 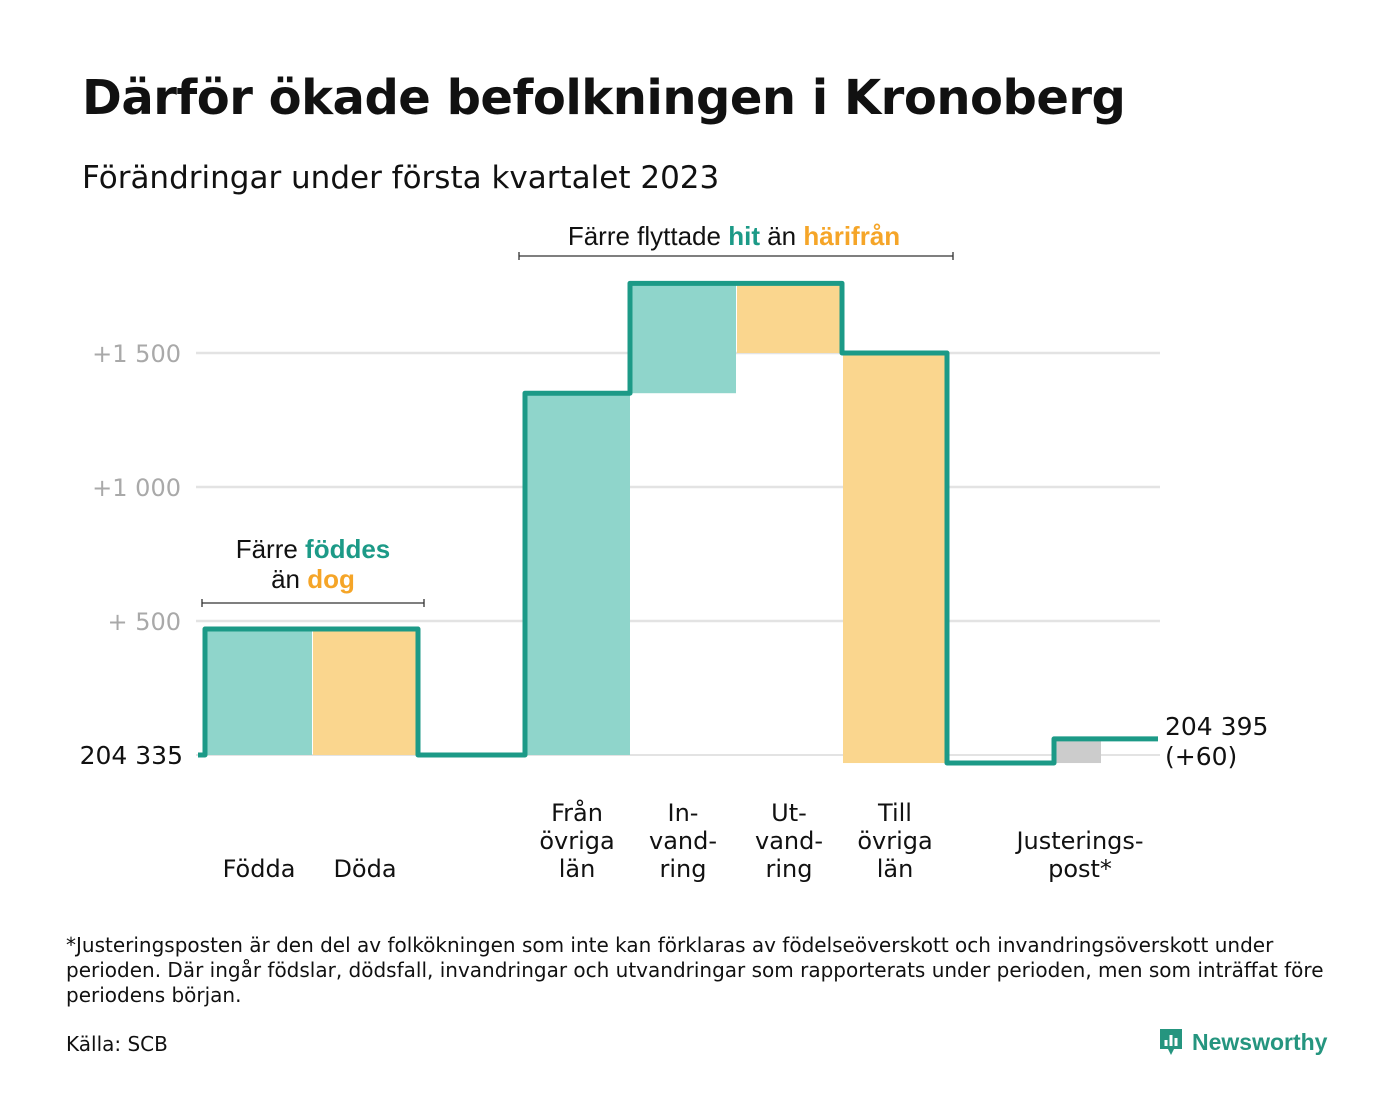 I want to click on start-value-label: 204 335, so click(x=131, y=755).